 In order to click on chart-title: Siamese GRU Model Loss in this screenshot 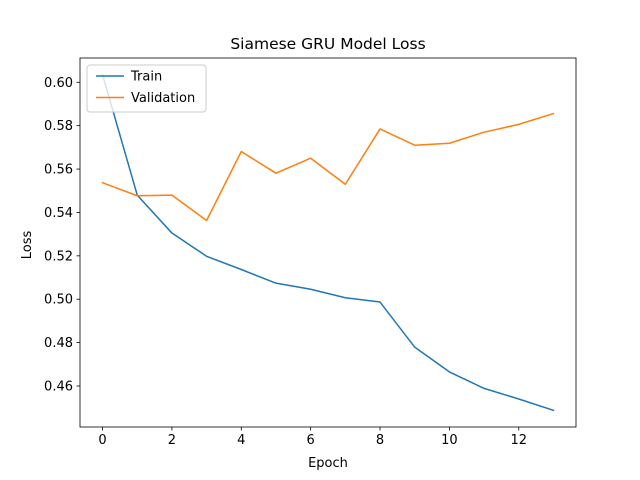, I will do `click(327, 44)`.